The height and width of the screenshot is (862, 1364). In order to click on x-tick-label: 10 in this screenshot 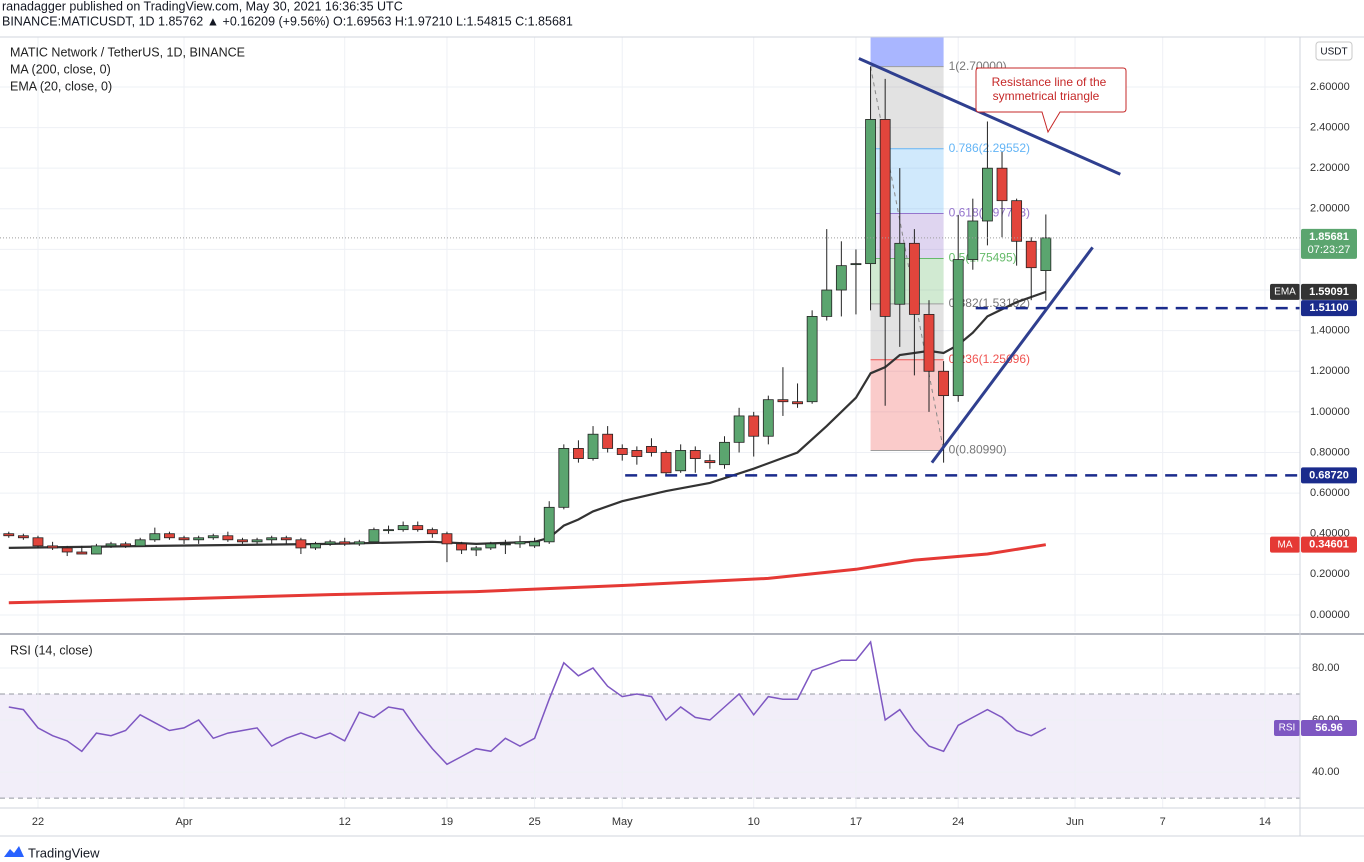, I will do `click(754, 822)`.